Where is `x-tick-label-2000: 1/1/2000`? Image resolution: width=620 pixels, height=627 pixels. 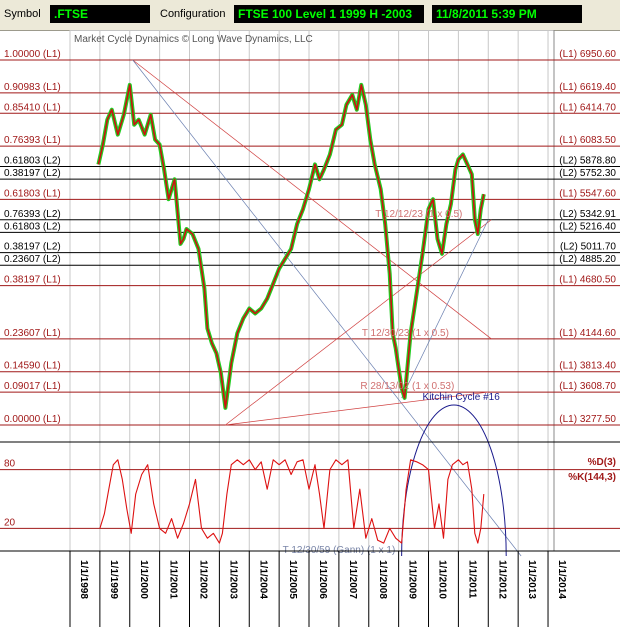
x-tick-label-2000: 1/1/2000 is located at coordinates (143, 579).